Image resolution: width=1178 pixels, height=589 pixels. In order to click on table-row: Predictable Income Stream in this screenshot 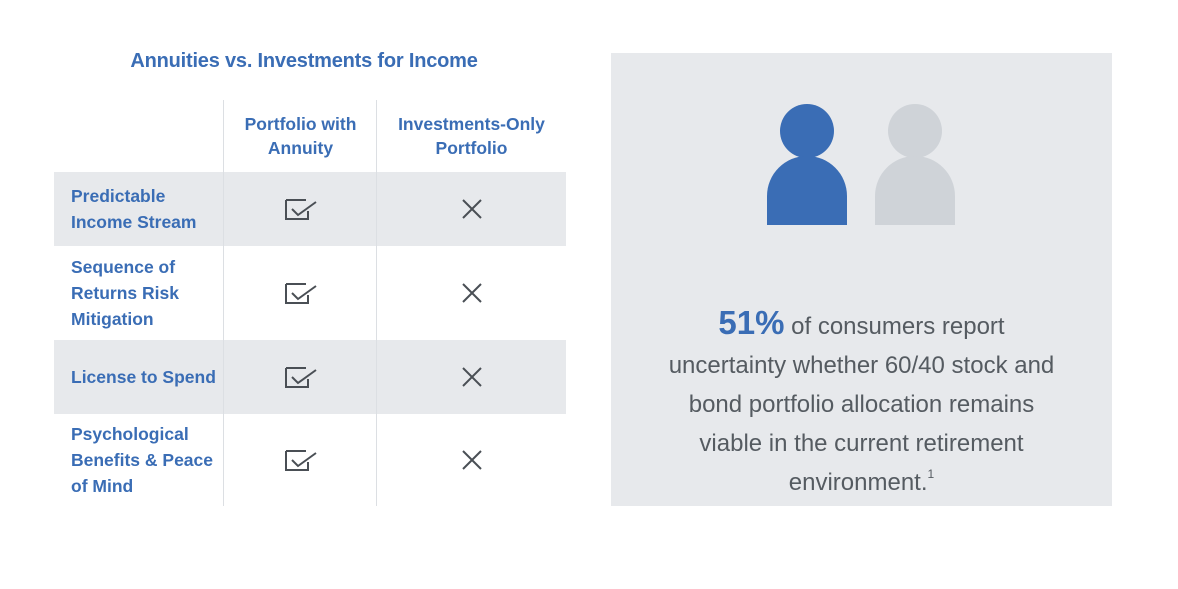, I will do `click(310, 209)`.